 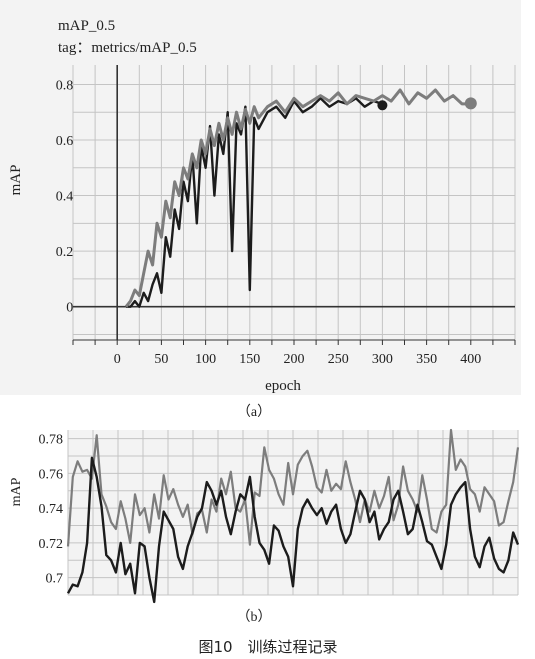 What do you see at coordinates (254, 412) in the screenshot?
I see `panel-a-label: （a）` at bounding box center [254, 412].